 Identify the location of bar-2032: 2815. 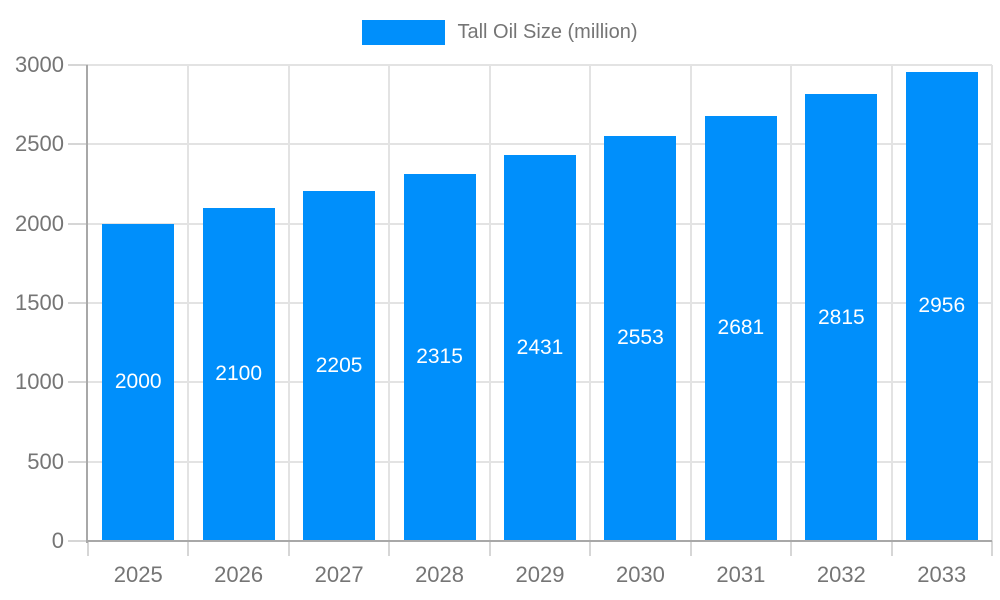
(841, 317).